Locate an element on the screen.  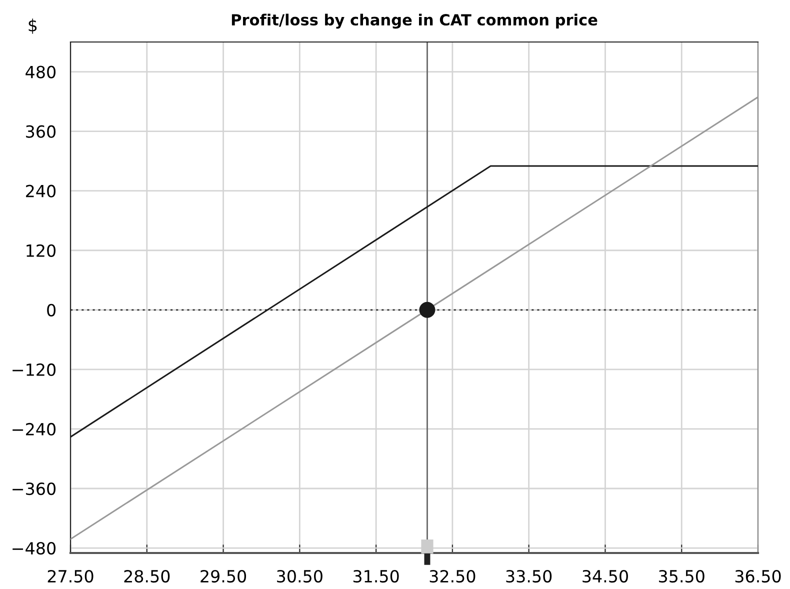
y-tick-label: −480 is located at coordinates (34, 548).